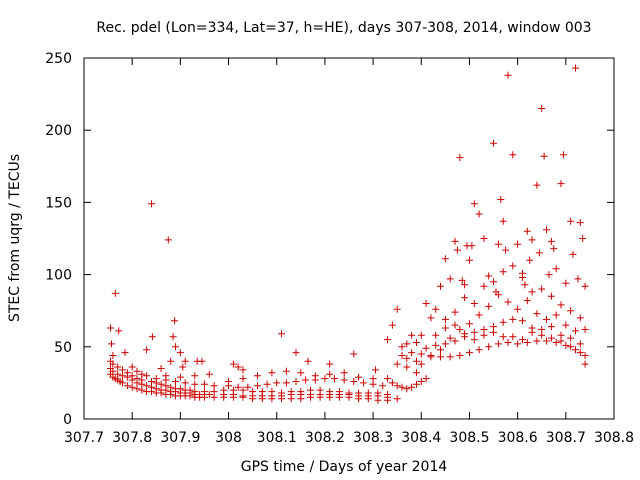  What do you see at coordinates (84, 438) in the screenshot?
I see `x-tick-label: 307.7` at bounding box center [84, 438].